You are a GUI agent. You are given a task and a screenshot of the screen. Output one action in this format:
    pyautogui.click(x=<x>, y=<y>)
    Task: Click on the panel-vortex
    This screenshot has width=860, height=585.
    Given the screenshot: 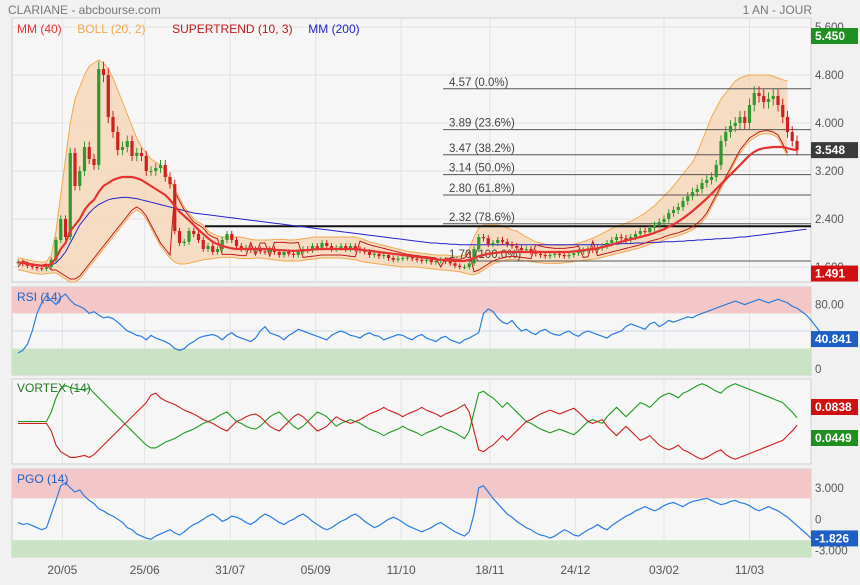 What is the action you would take?
    pyautogui.click(x=411, y=421)
    